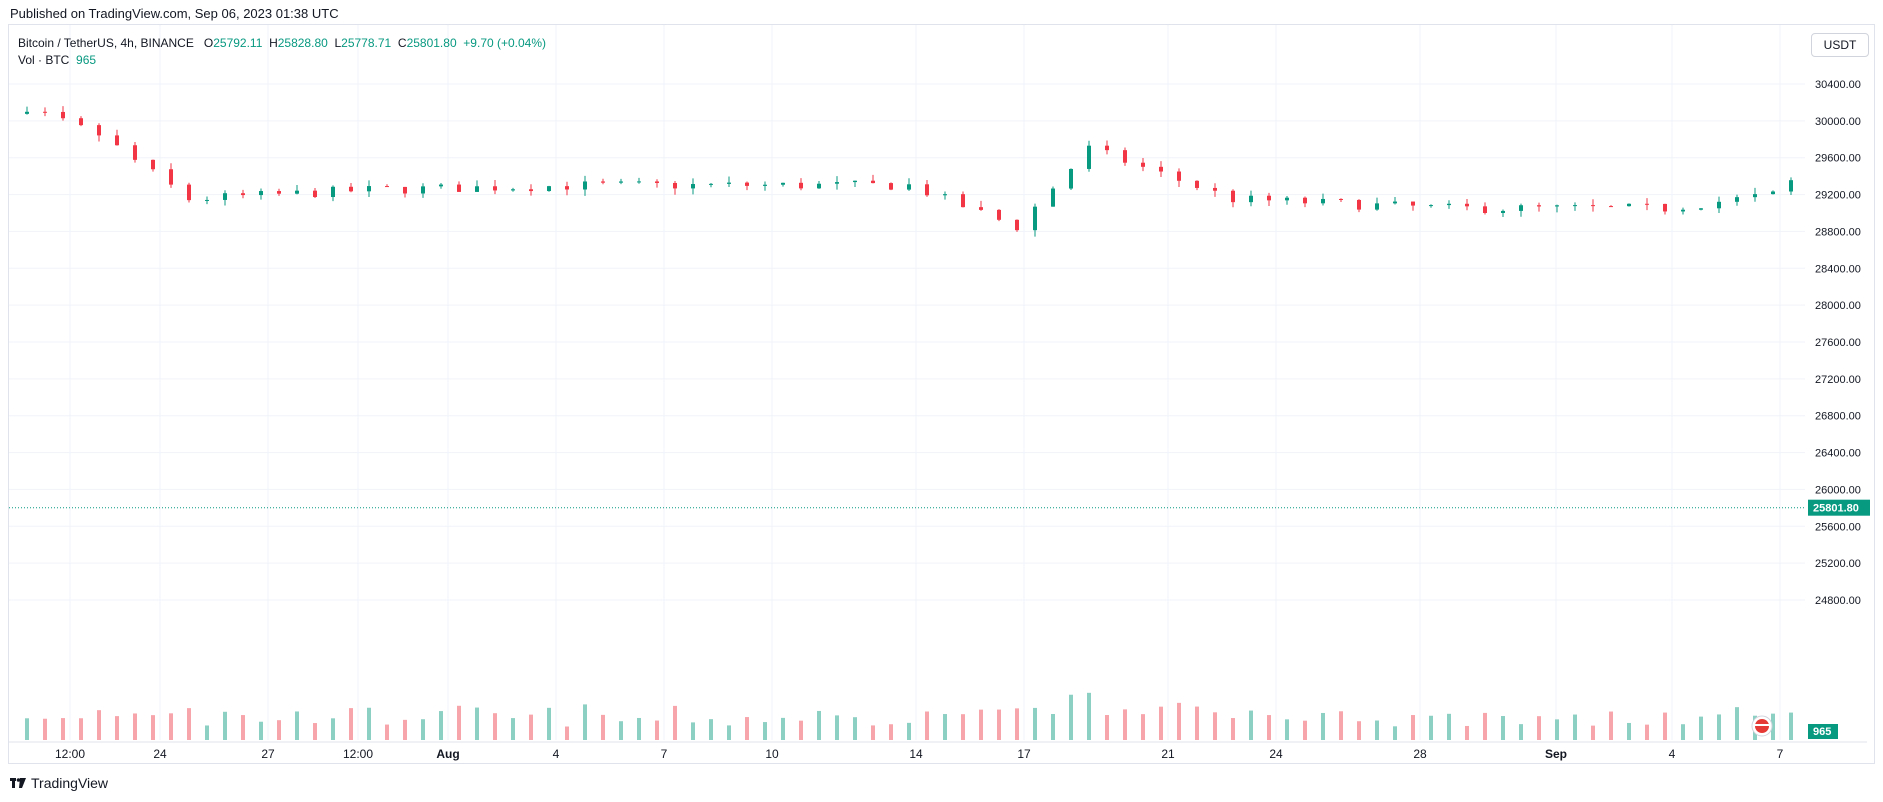 The width and height of the screenshot is (1883, 802). I want to click on footer-brand: TradingView, so click(59, 783).